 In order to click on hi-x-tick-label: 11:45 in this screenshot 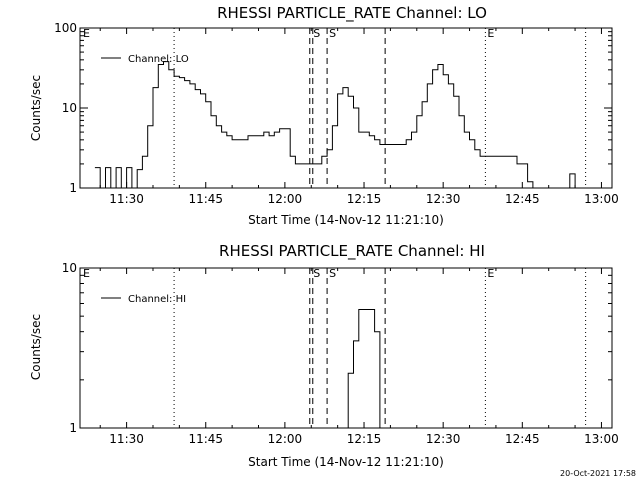, I will do `click(205, 439)`.